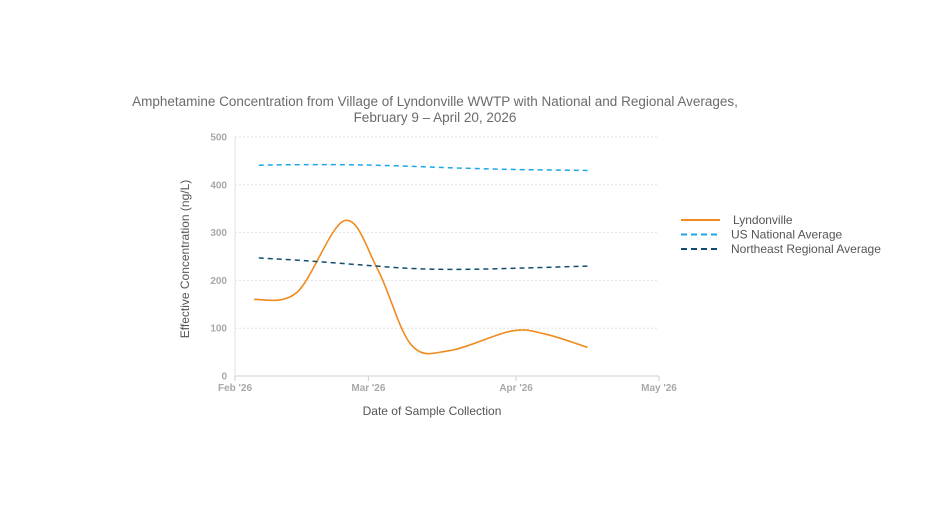  Describe the element at coordinates (447, 385) in the screenshot. I see `x-axis: Feb '26 Mar '26 Apr '26 May '26` at that location.